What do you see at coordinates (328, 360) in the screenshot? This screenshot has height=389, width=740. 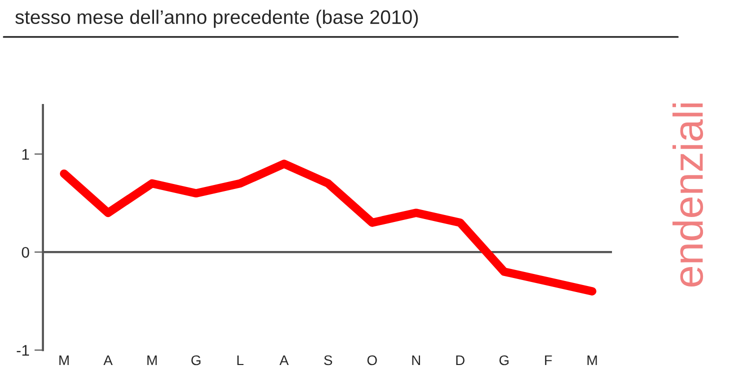 I see `x-tick-label: S` at bounding box center [328, 360].